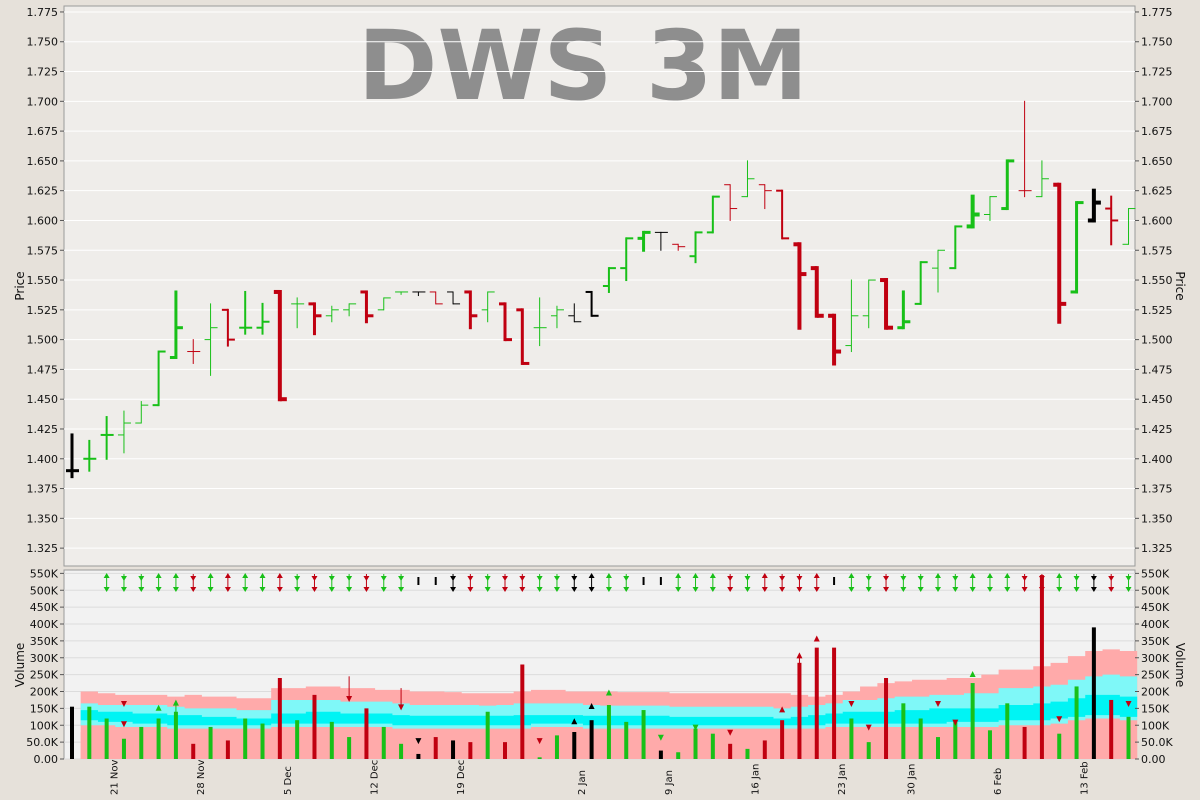  I want to click on price-tick-label: 1.400, so click(1157, 459).